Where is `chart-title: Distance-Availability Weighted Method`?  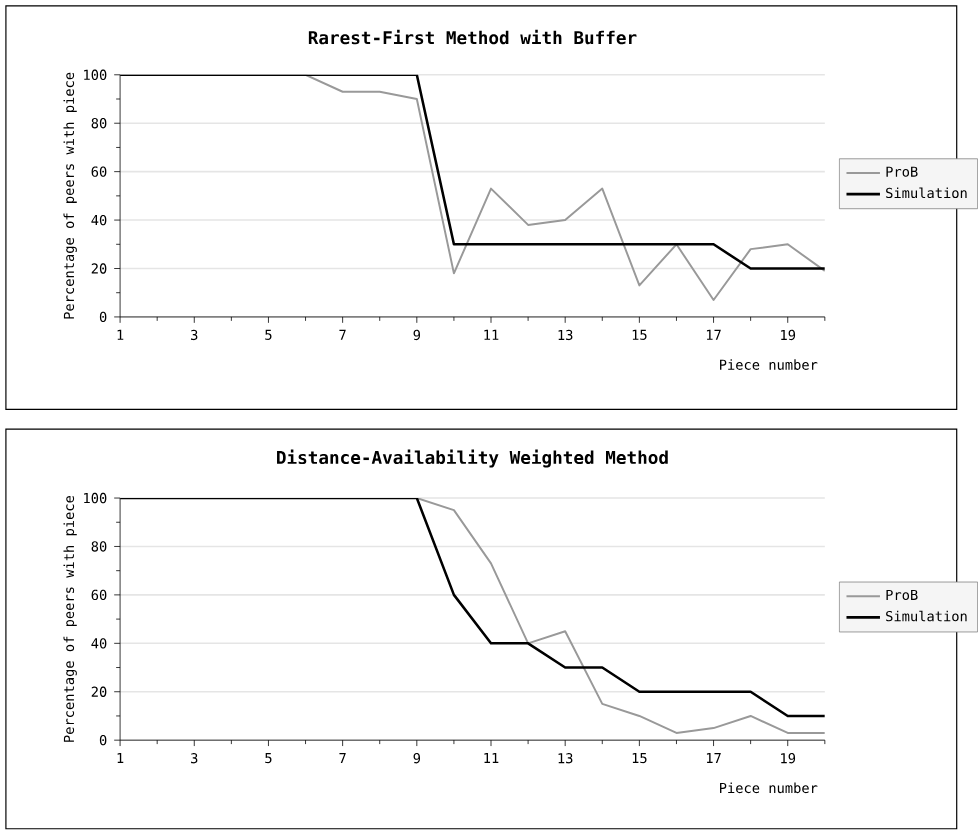 chart-title: Distance-Availability Weighted Method is located at coordinates (472, 458).